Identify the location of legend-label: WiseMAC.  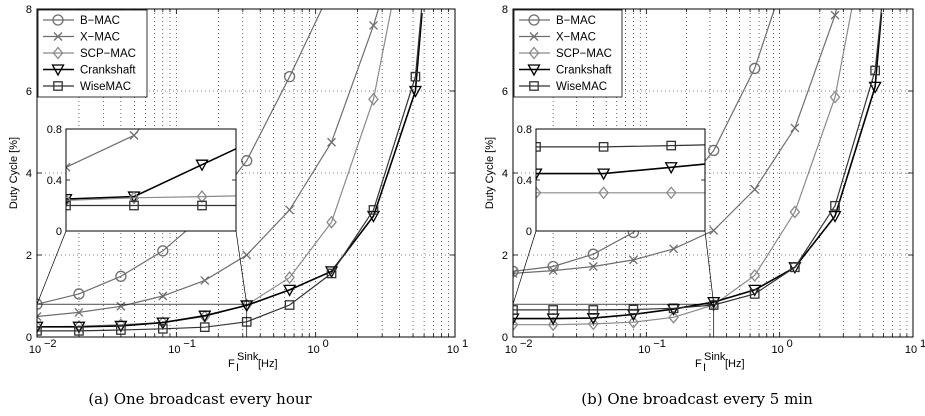
(105, 87).